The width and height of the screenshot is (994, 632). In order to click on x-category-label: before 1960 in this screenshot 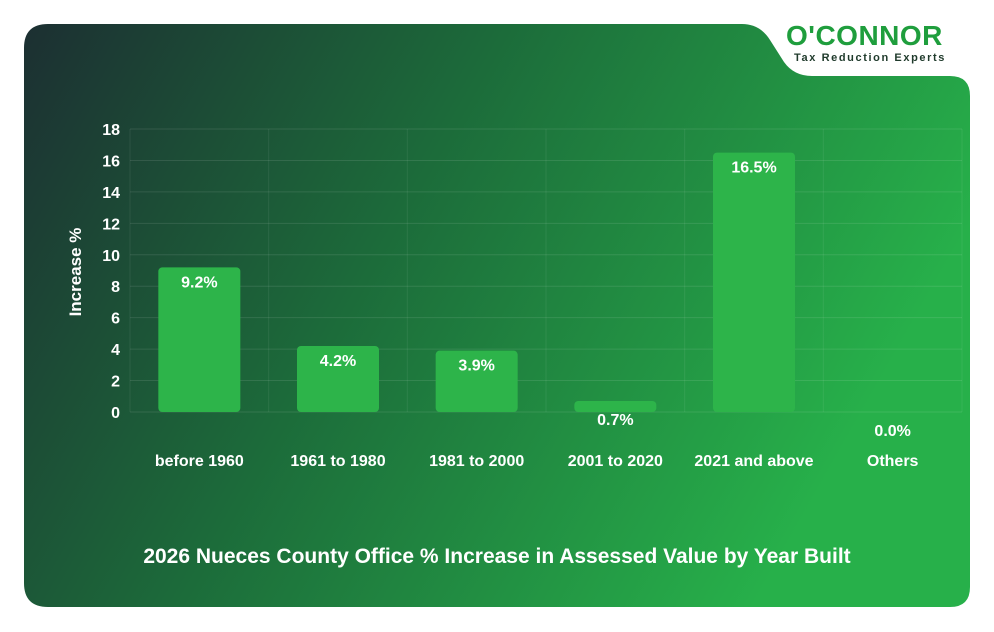, I will do `click(199, 461)`.